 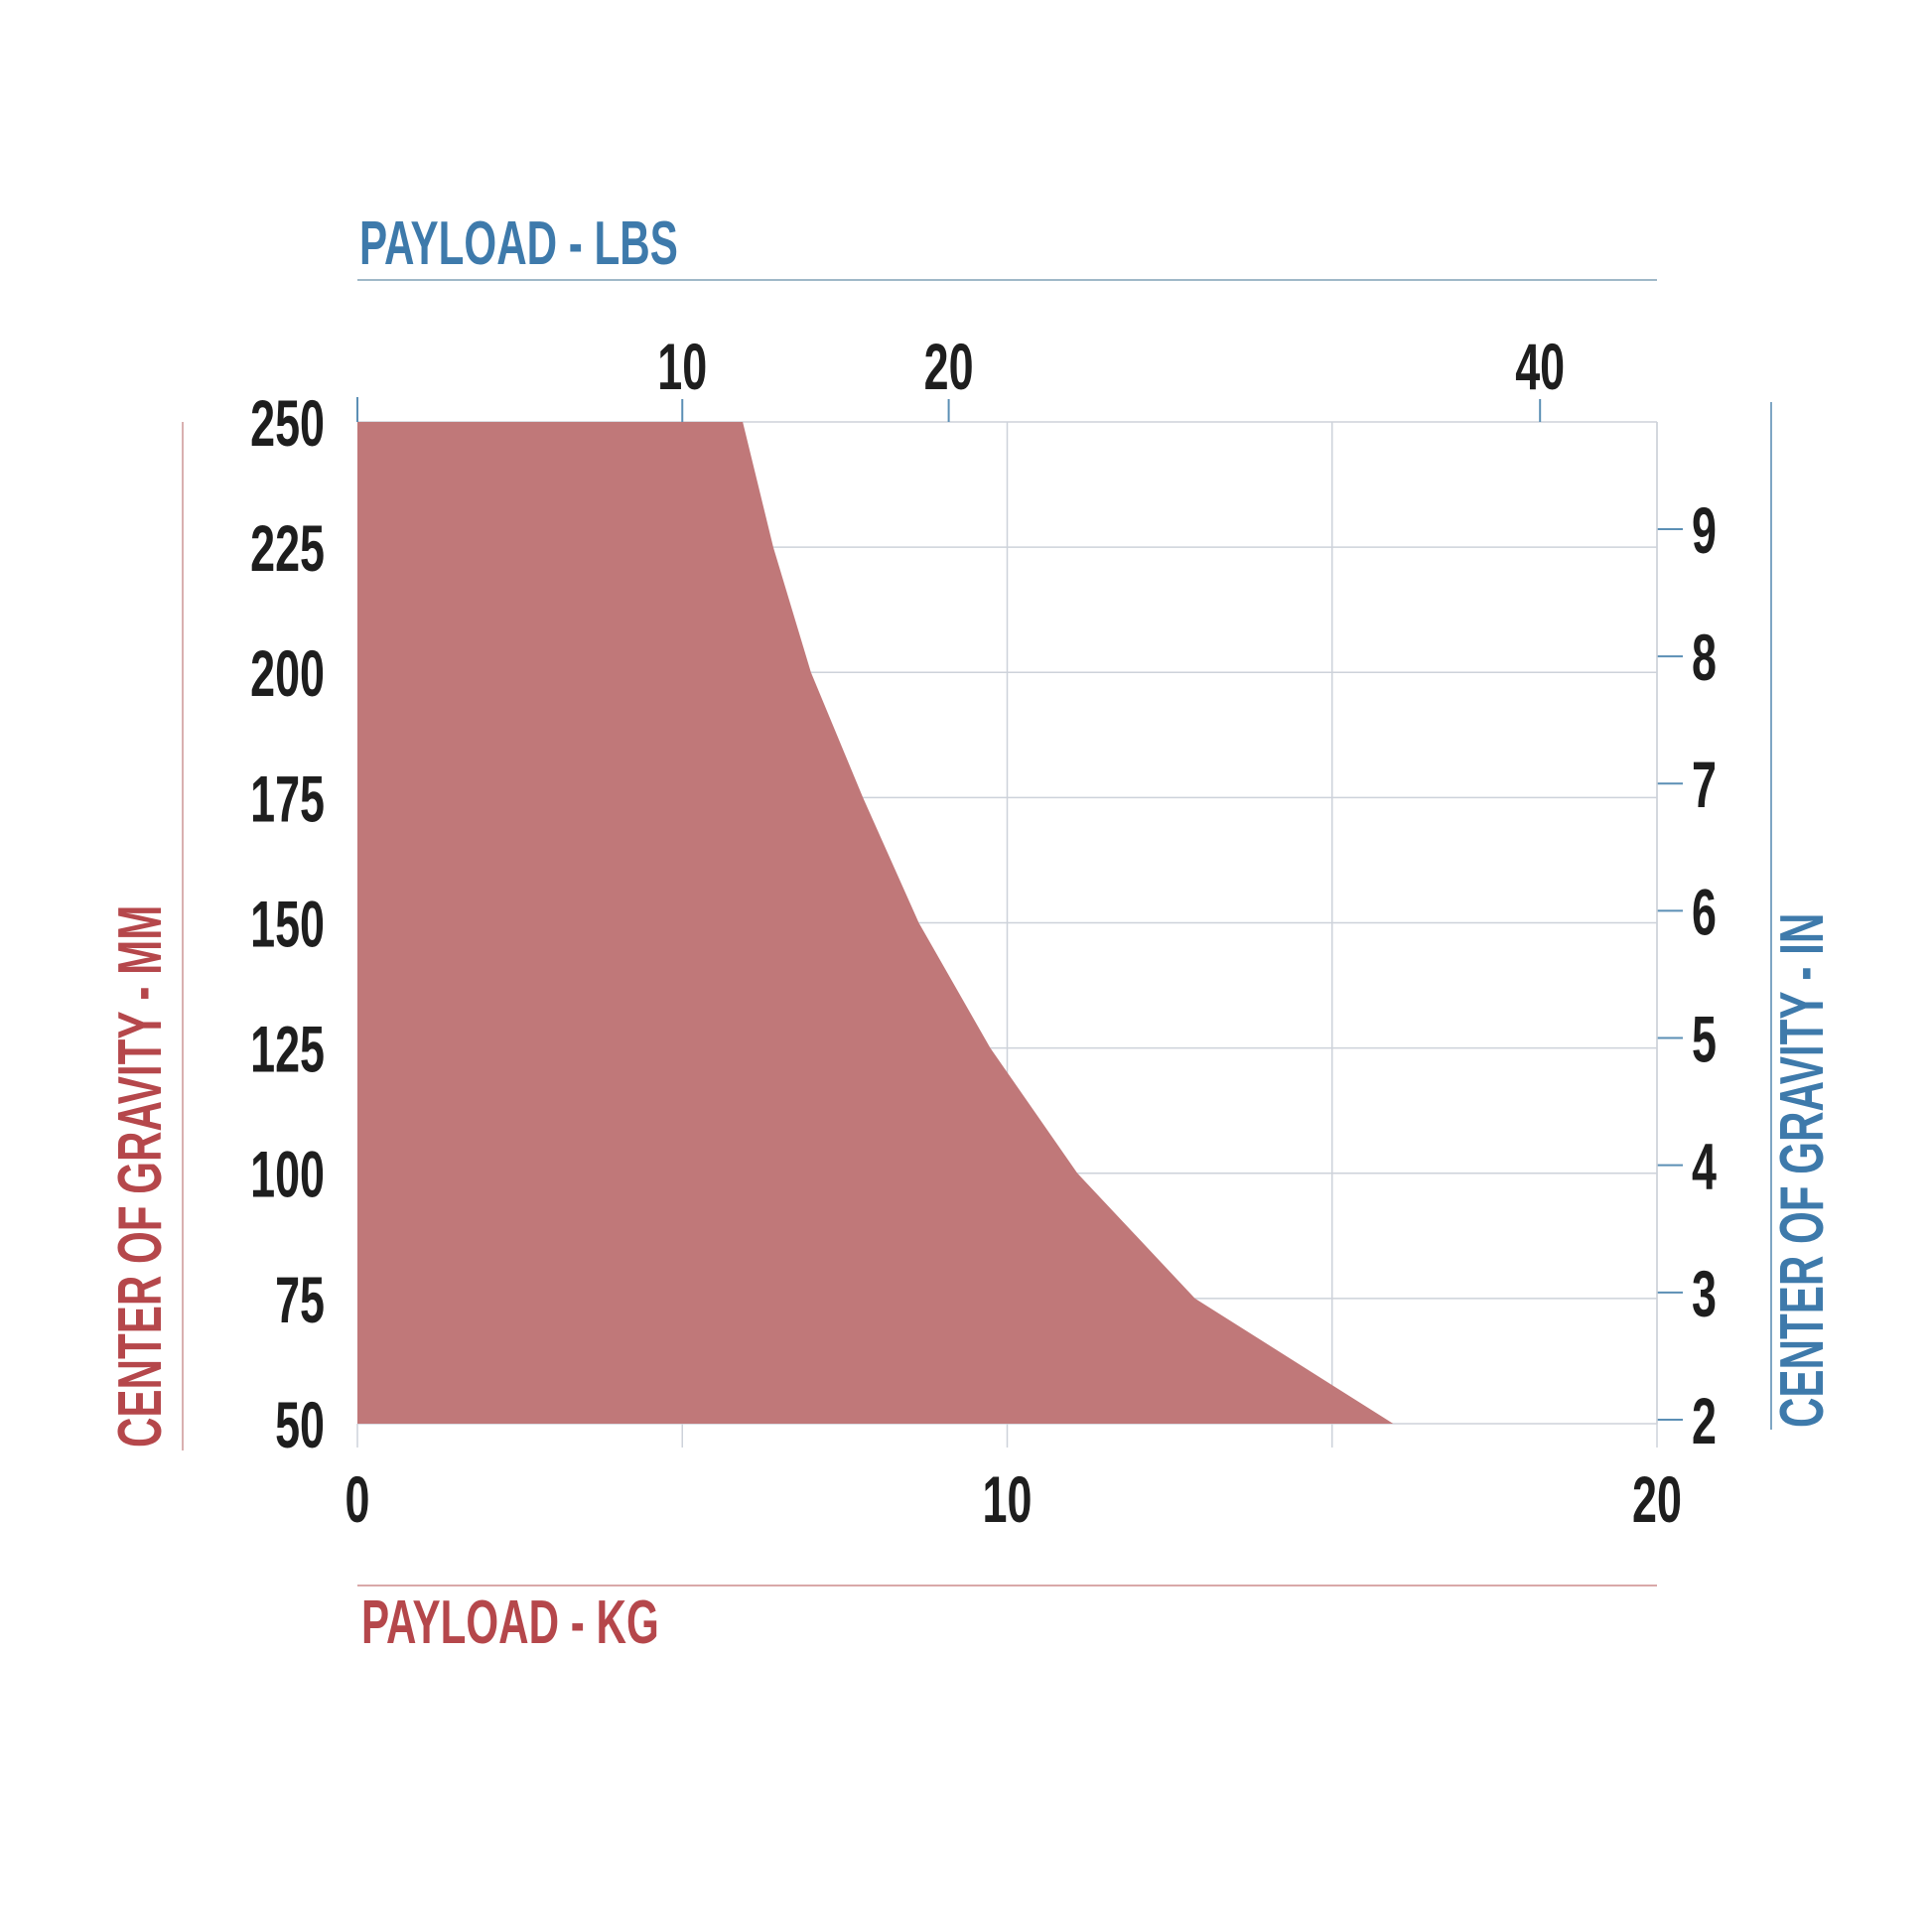 What do you see at coordinates (287, 1049) in the screenshot?
I see `y-tick-label: 125` at bounding box center [287, 1049].